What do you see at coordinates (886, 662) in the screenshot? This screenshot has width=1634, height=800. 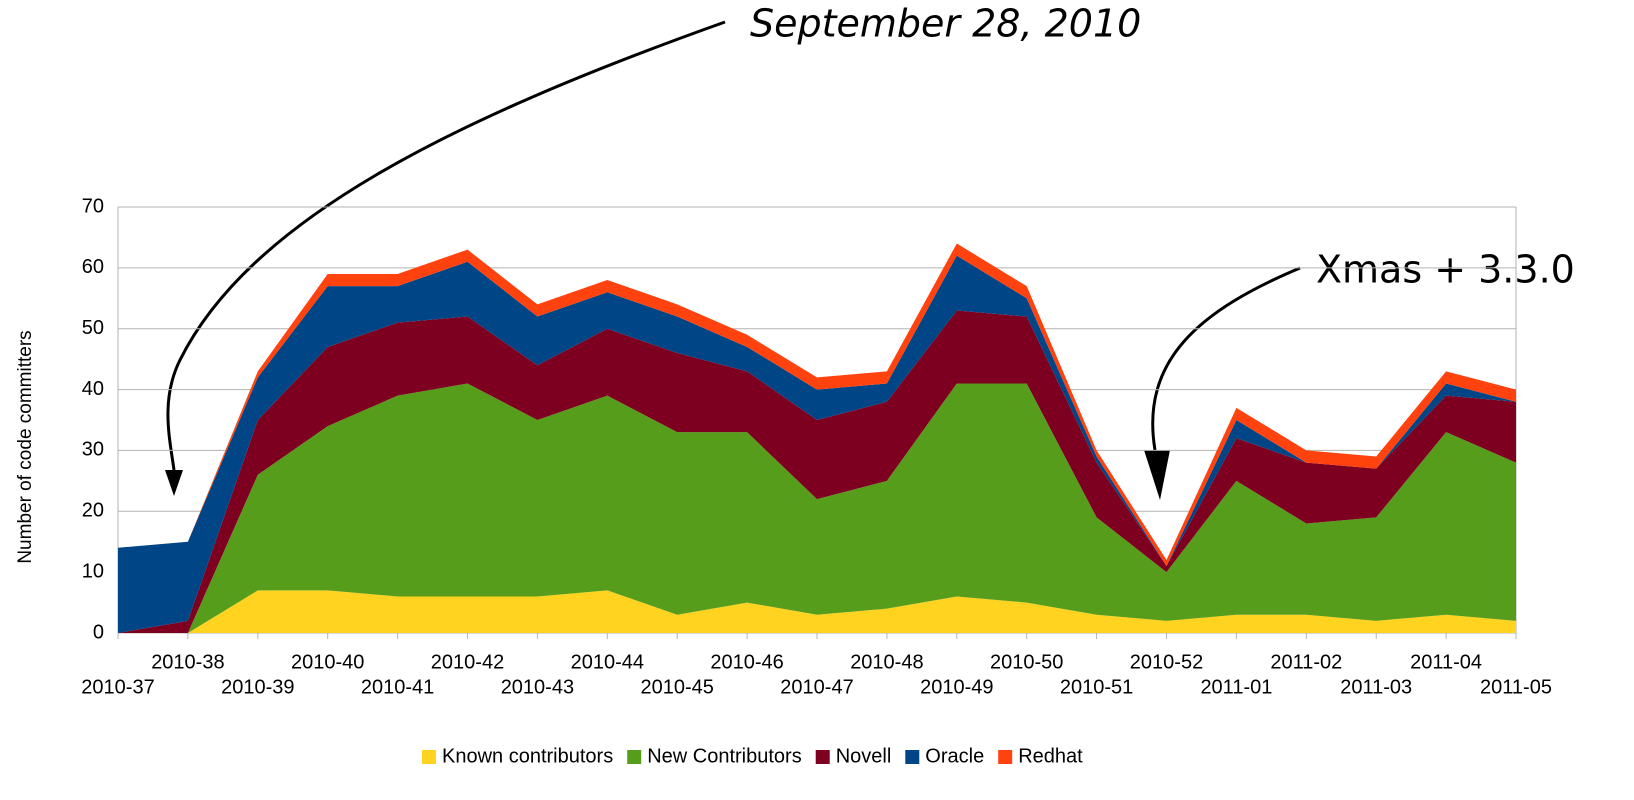 I see `x-tick-label: 2010-48` at bounding box center [886, 662].